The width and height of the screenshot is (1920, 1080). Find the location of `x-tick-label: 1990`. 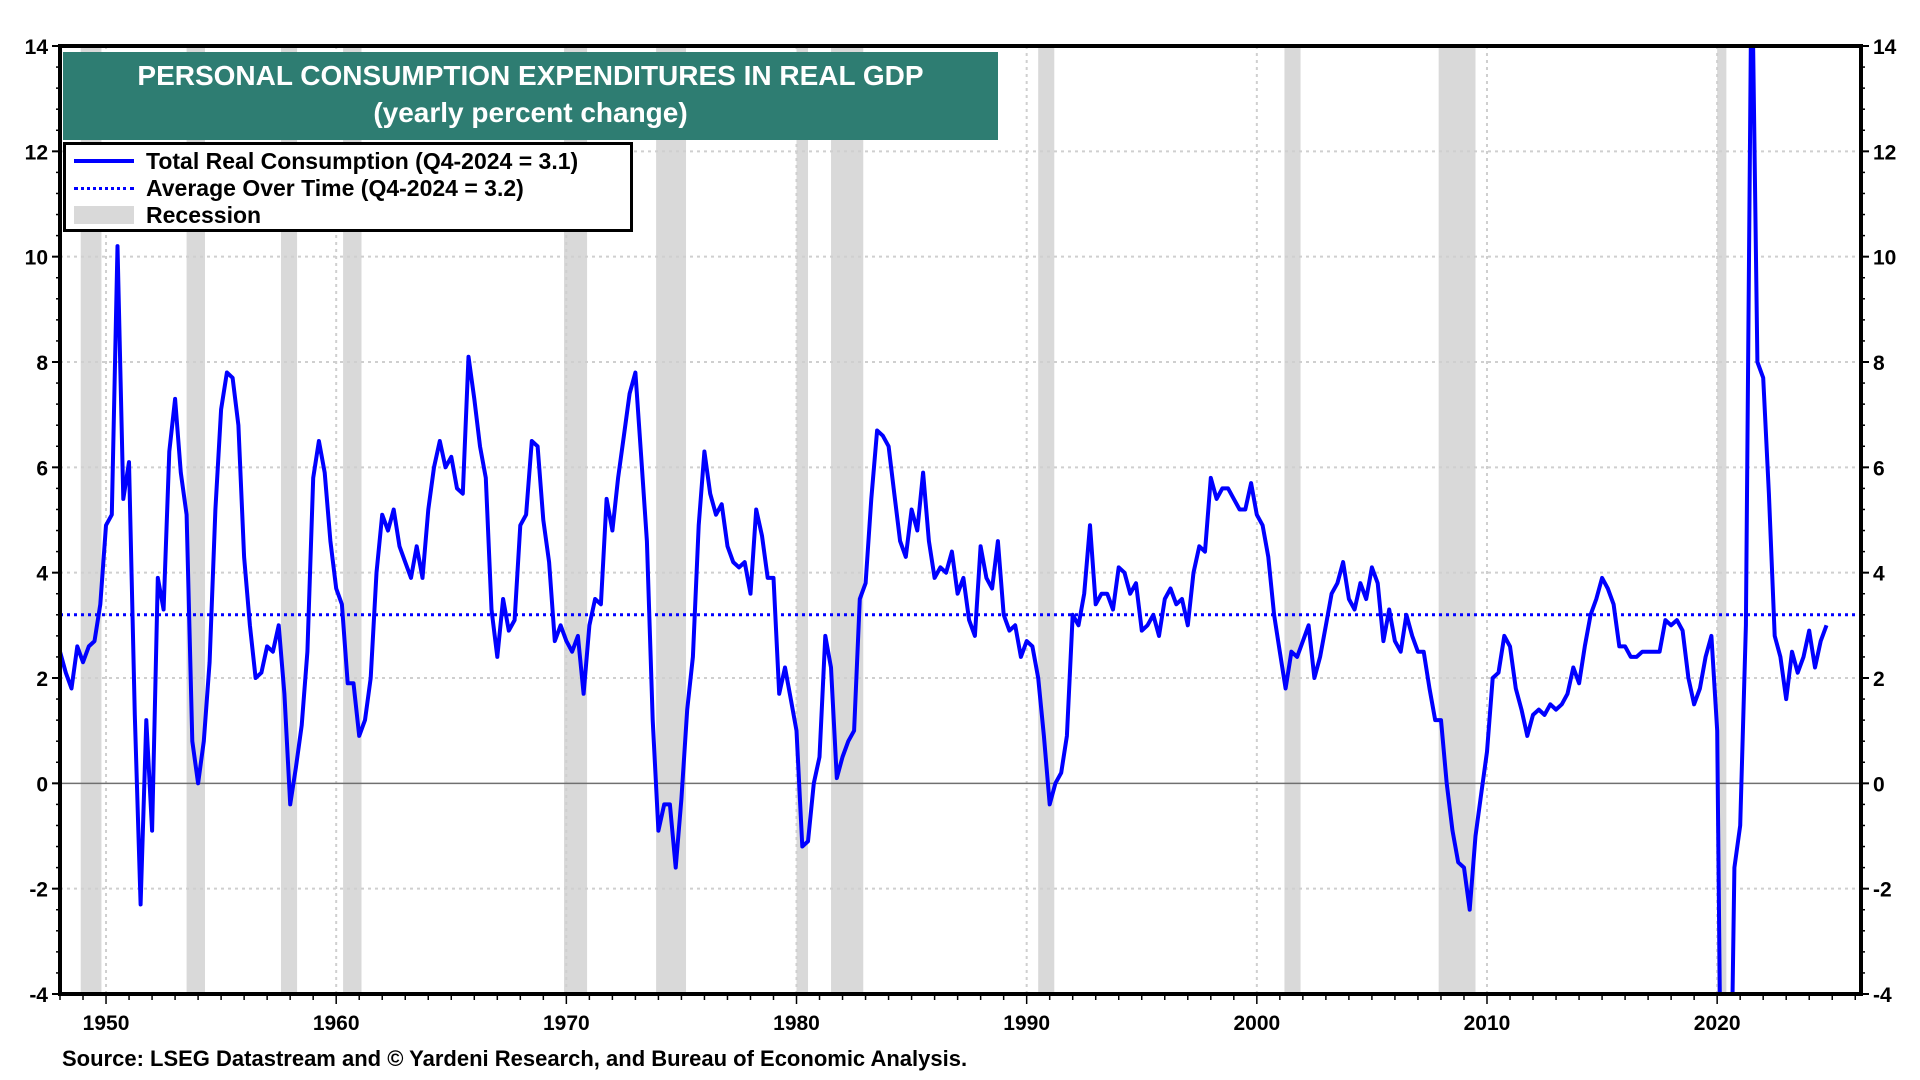

x-tick-label: 1990 is located at coordinates (1026, 1023).